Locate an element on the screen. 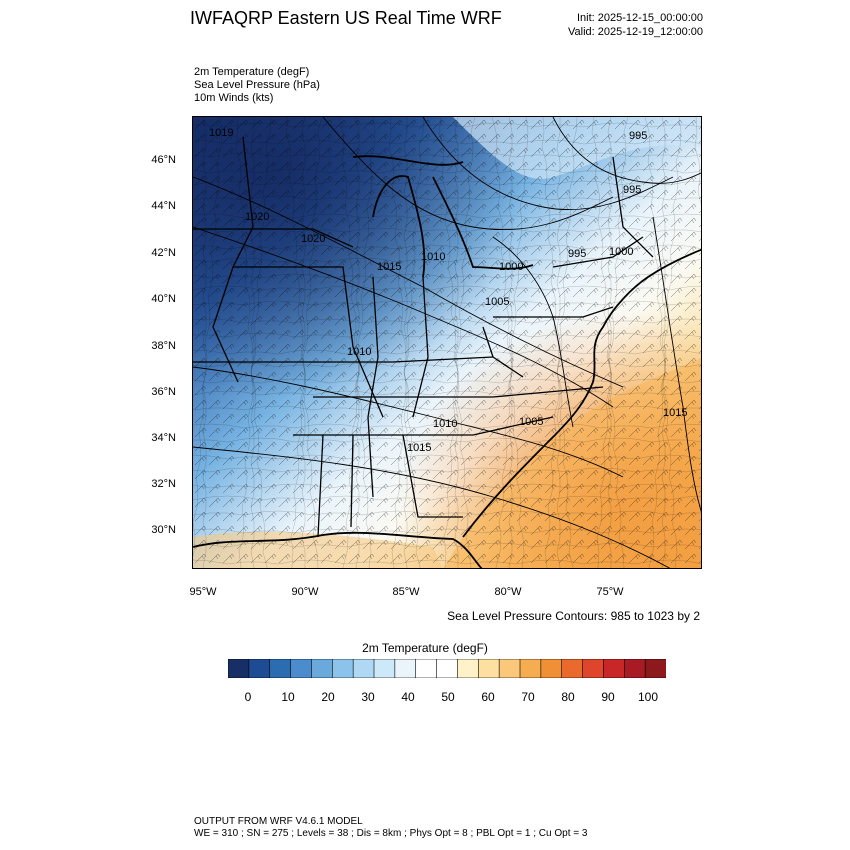 This screenshot has height=850, width=850. field-label-temperature: 2m Temperature (degF) is located at coordinates (252, 72).